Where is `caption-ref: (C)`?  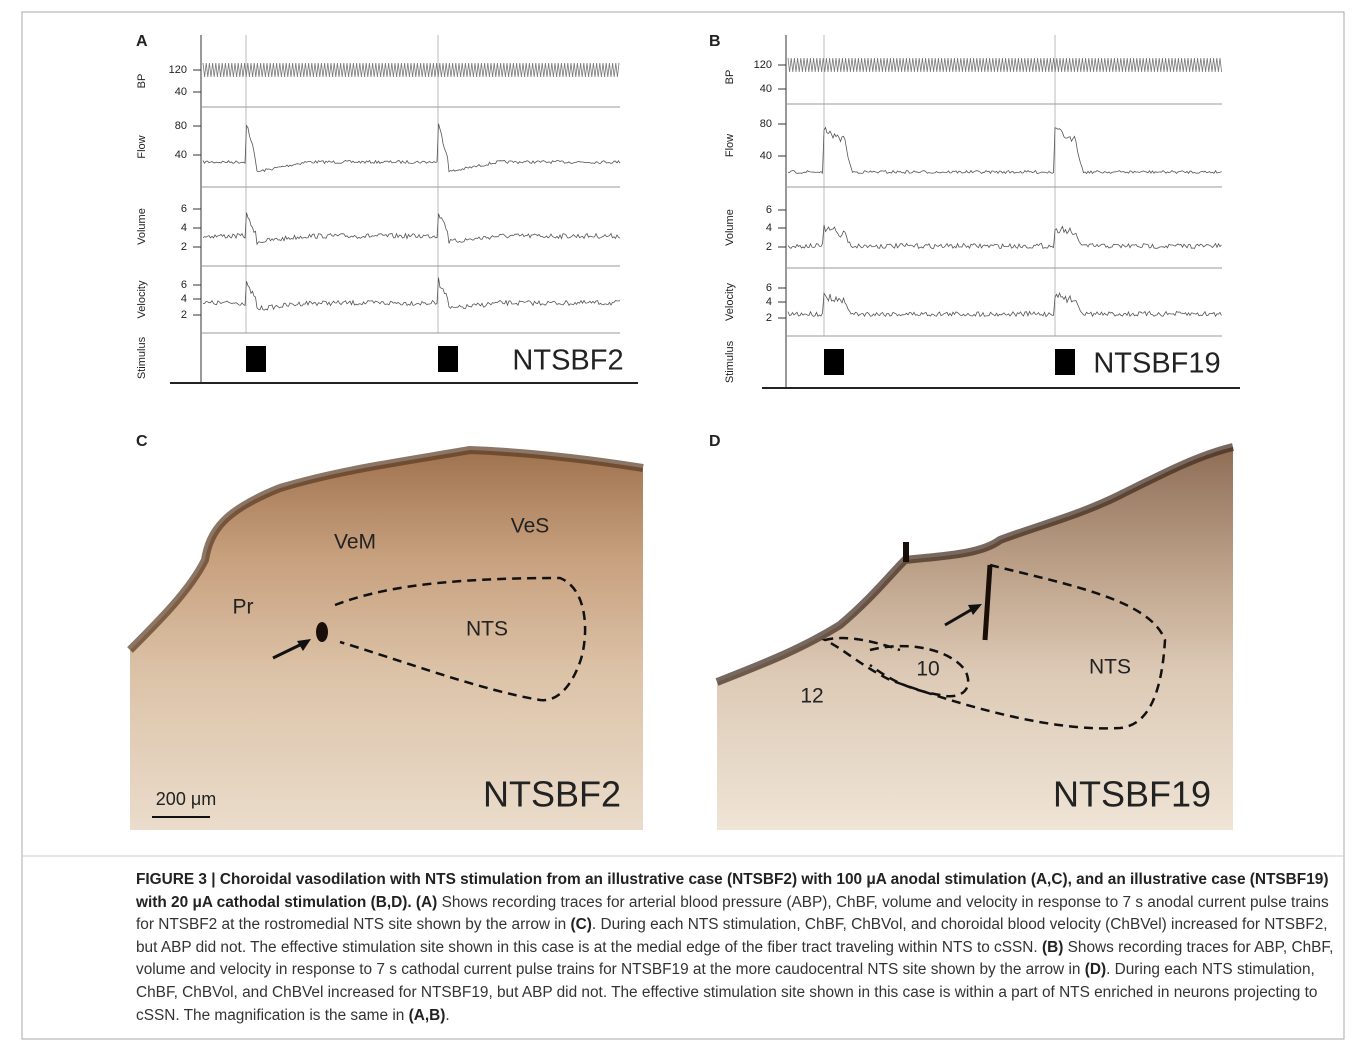
caption-ref: (C) is located at coordinates (581, 925).